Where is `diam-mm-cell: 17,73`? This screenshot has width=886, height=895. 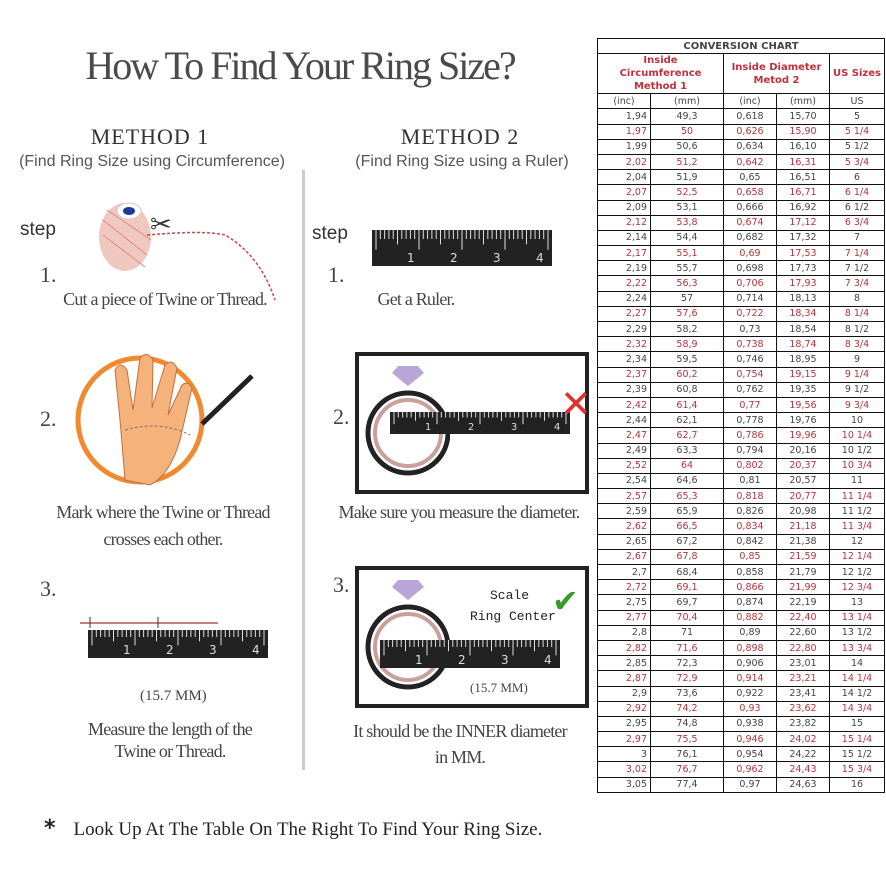 diam-mm-cell: 17,73 is located at coordinates (803, 268).